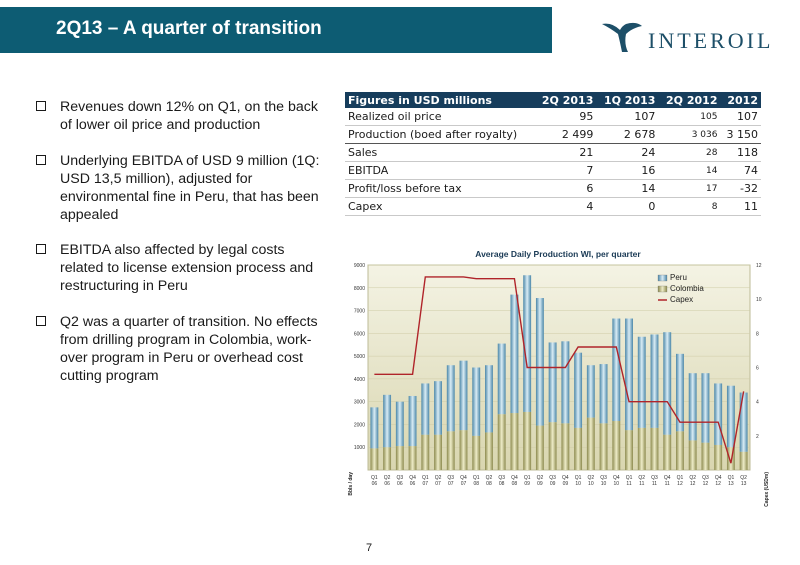 Image resolution: width=800 pixels, height=565 pixels. What do you see at coordinates (689, 170) in the screenshot?
I see `table-cell: 14` at bounding box center [689, 170].